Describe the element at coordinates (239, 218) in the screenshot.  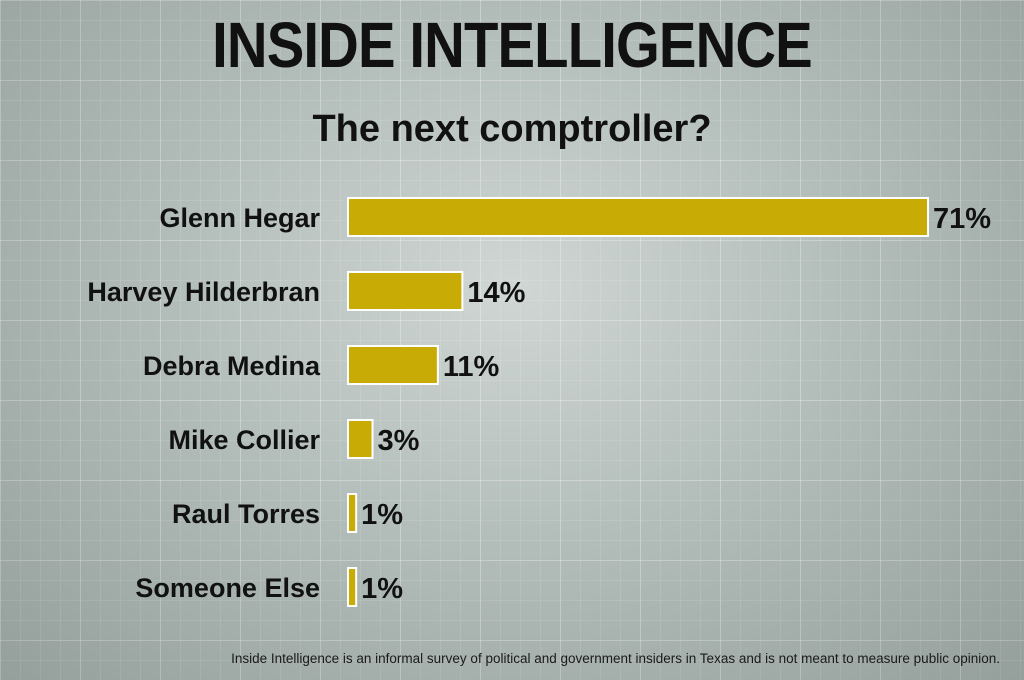
I see `category-label-glenn-hegar: Glenn Hegar` at that location.